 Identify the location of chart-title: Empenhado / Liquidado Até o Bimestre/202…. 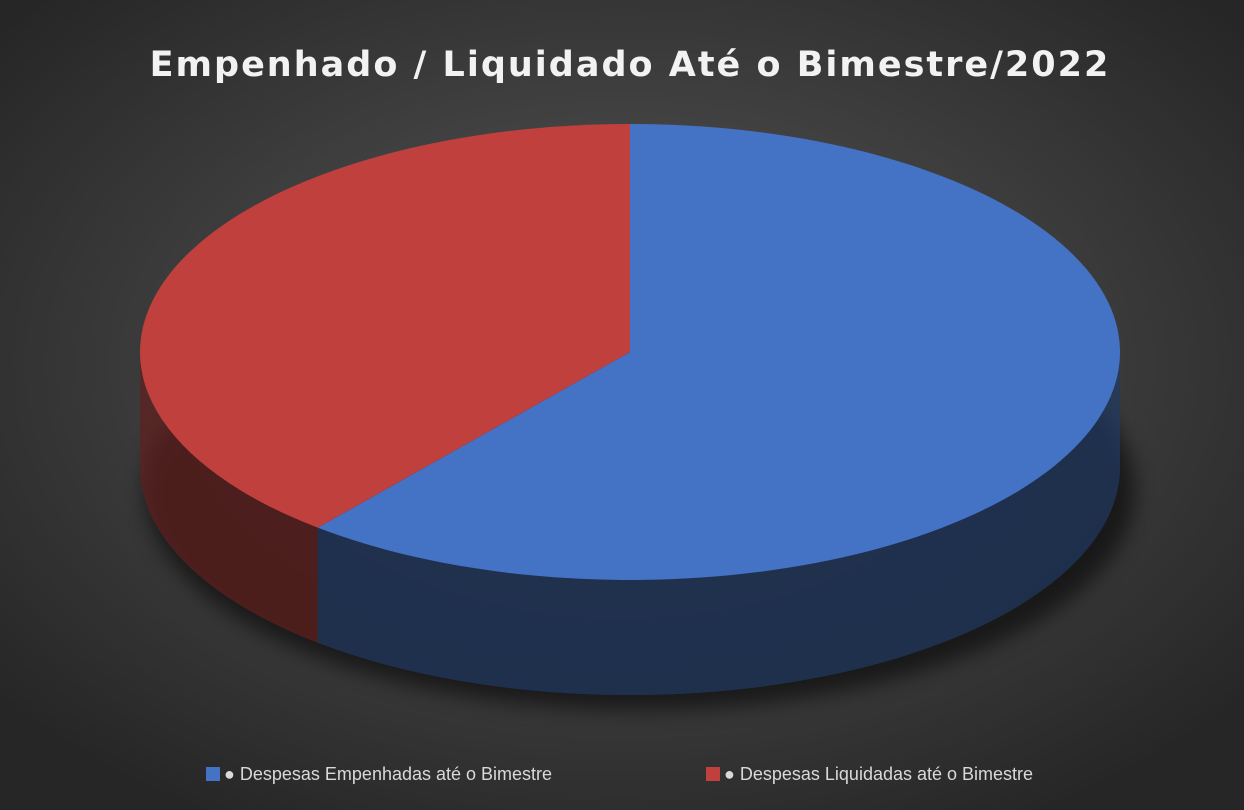
(630, 65).